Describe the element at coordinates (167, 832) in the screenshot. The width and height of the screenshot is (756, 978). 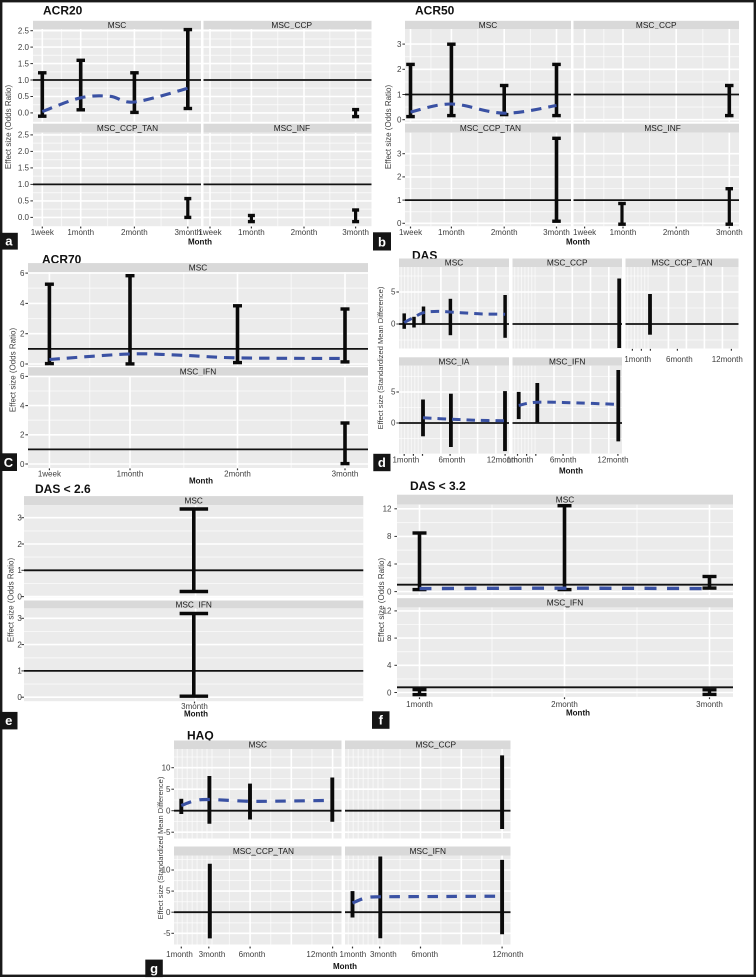
I see `svg-text: -5` at that location.